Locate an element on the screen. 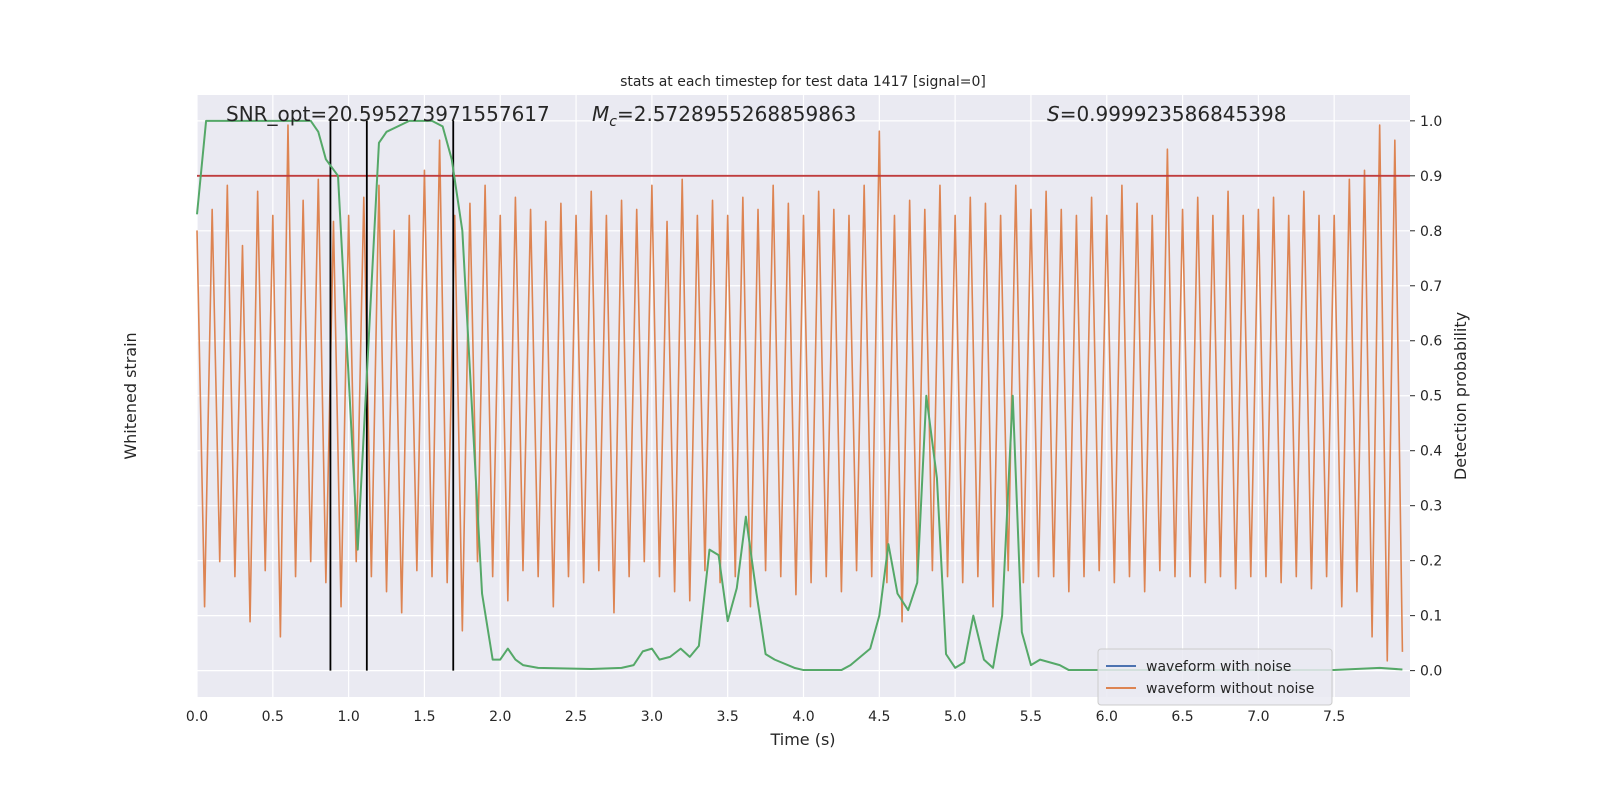  x-tick-label: 1.5 is located at coordinates (424, 717).